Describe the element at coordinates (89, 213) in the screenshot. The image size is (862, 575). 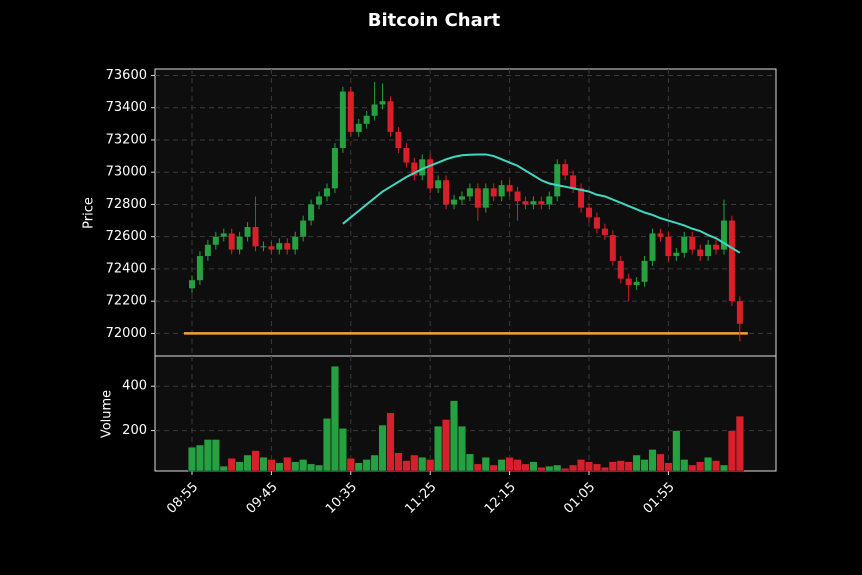
I see `y-axis-label: Price` at that location.